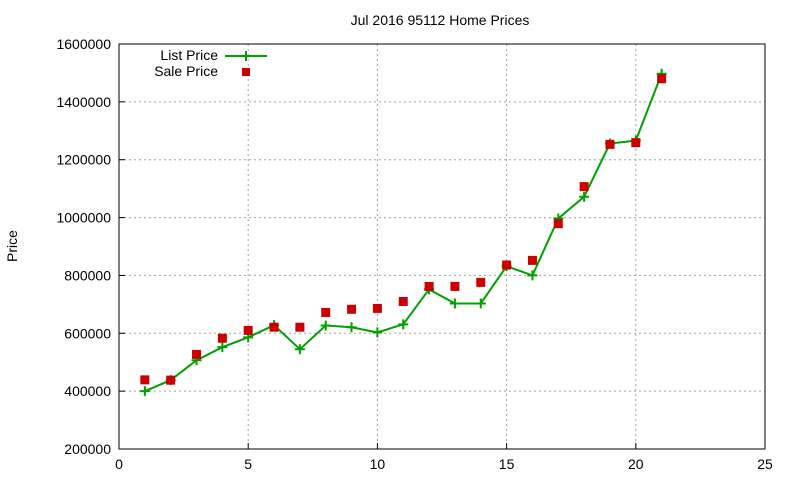  What do you see at coordinates (87, 391) in the screenshot?
I see `y-tick-label: 400000` at bounding box center [87, 391].